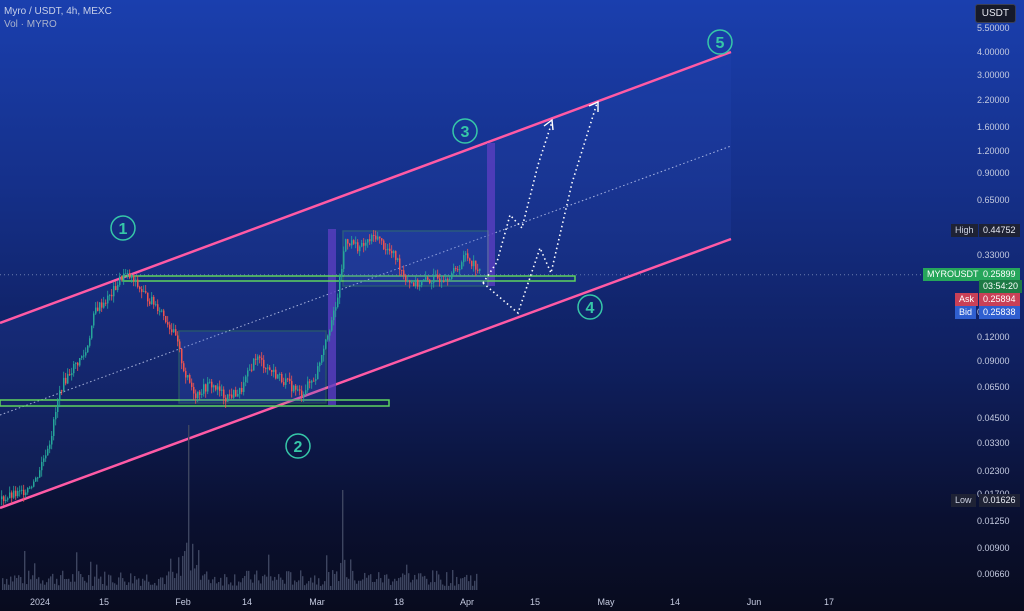 This screenshot has width=1024, height=611. What do you see at coordinates (993, 574) in the screenshot?
I see `y-tick-label: 0.00660` at bounding box center [993, 574].